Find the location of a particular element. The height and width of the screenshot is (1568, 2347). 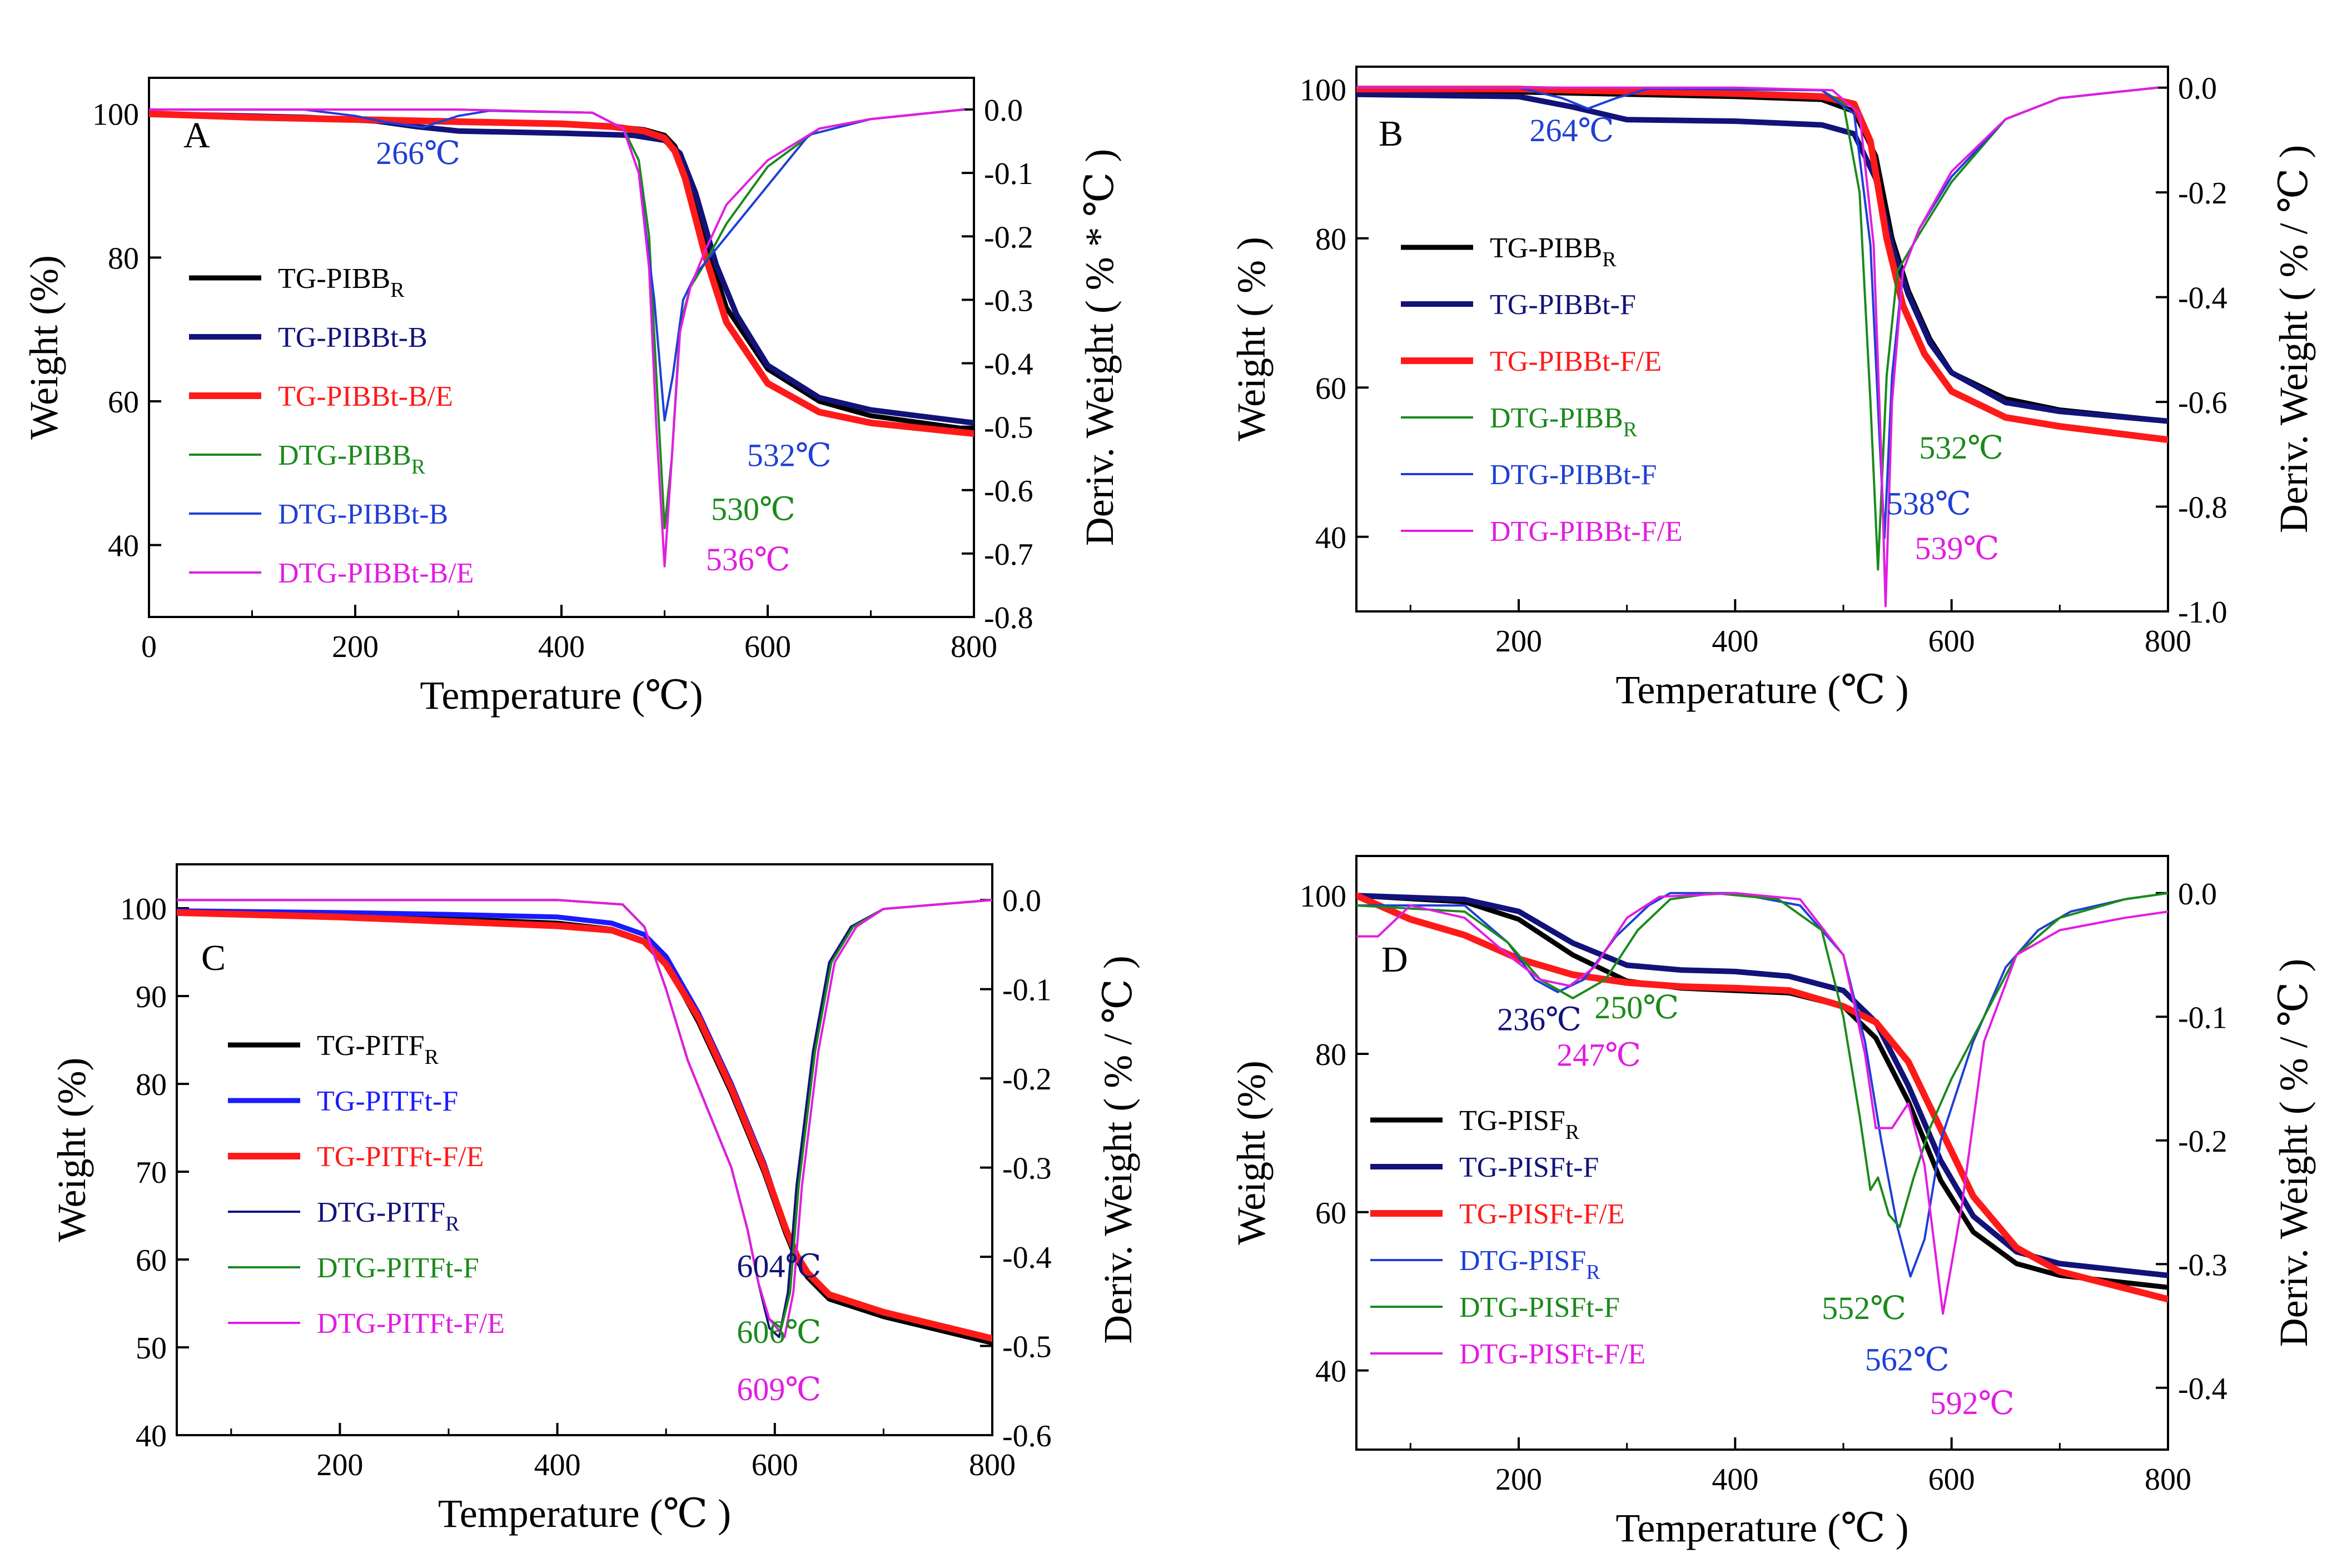

legend-text: DTG-PIBBt-B/E is located at coordinates (376, 573).